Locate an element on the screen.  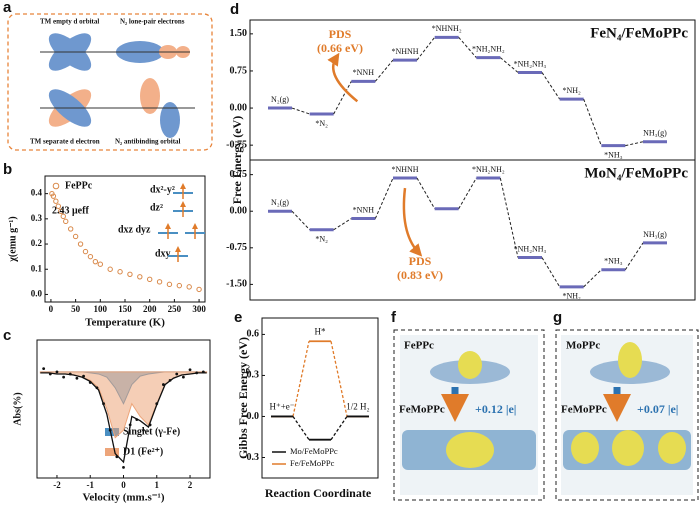
level-label: NH₃(g) is located at coordinates (655, 133).